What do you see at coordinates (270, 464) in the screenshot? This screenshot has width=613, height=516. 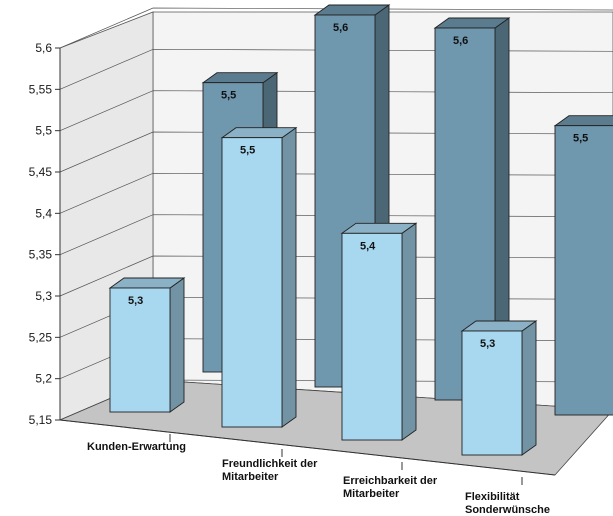 I see `category-label: Freundlichkeit der` at bounding box center [270, 464].